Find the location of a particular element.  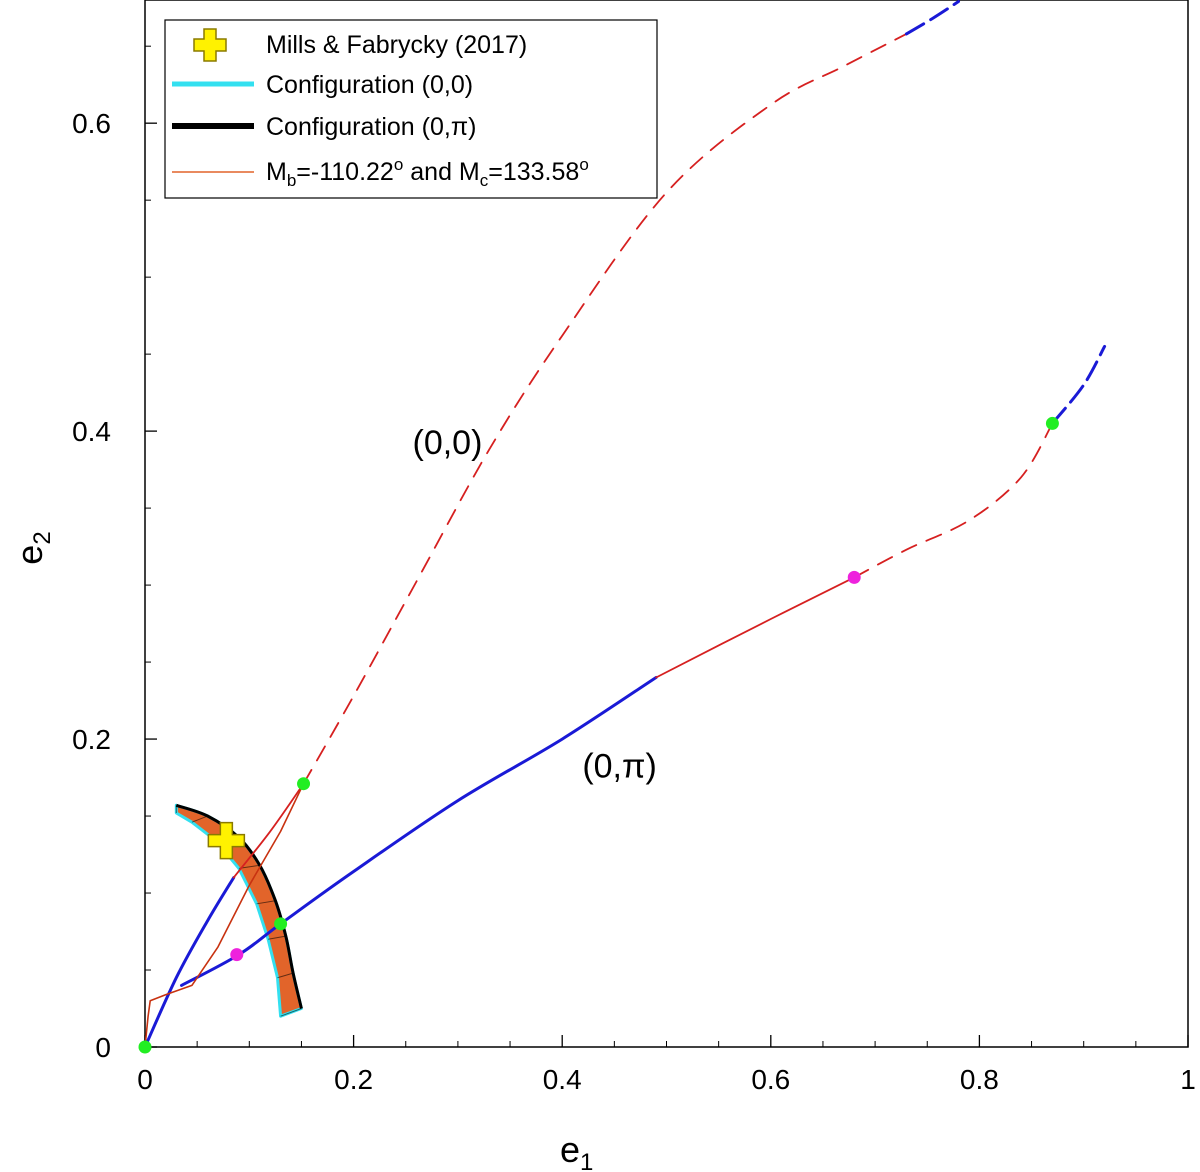

marker-layer is located at coordinates (226, 840).